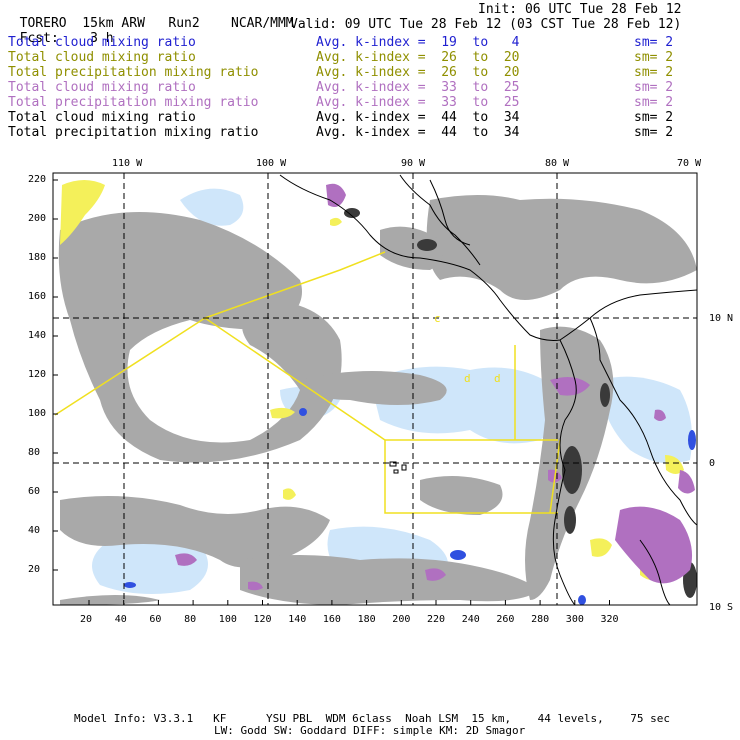 This screenshot has width=740, height=740. What do you see at coordinates (271, 163) in the screenshot?
I see `lon-label-100w: 100 W` at bounding box center [271, 163].